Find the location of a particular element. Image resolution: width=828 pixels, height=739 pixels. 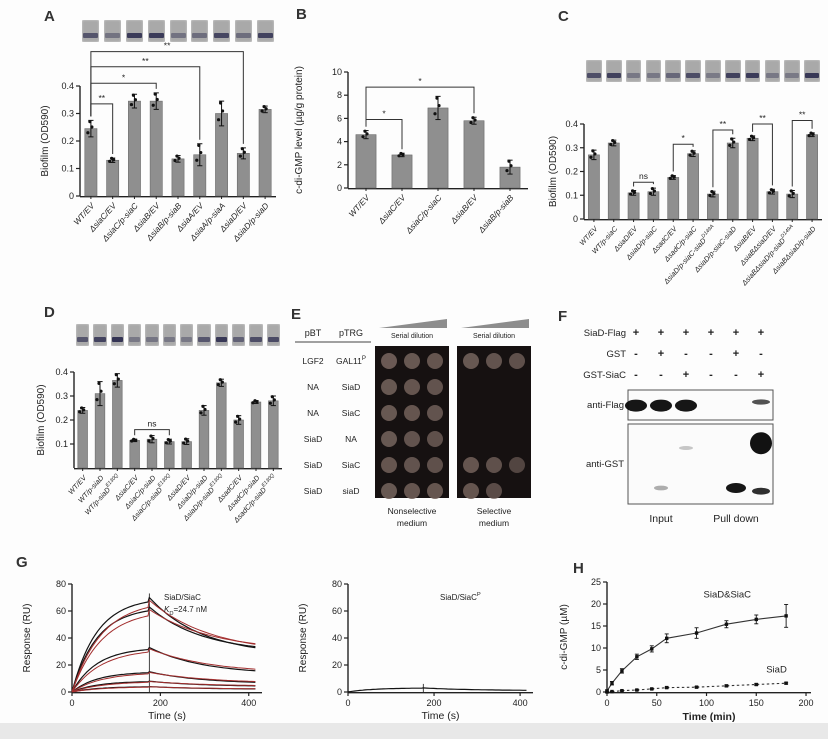

y-tick-label: 0.4 is located at coordinates (61, 372).